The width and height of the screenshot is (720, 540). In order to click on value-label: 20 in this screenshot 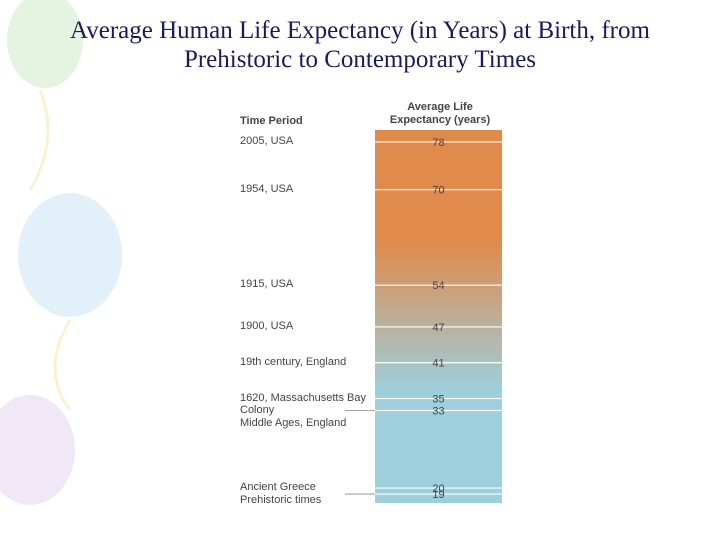, I will do `click(438, 489)`.